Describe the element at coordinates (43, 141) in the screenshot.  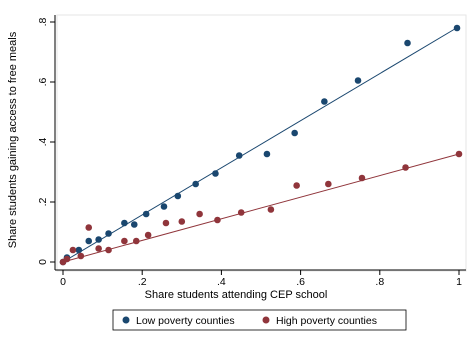
I see `y-tick-label: .4` at that location.